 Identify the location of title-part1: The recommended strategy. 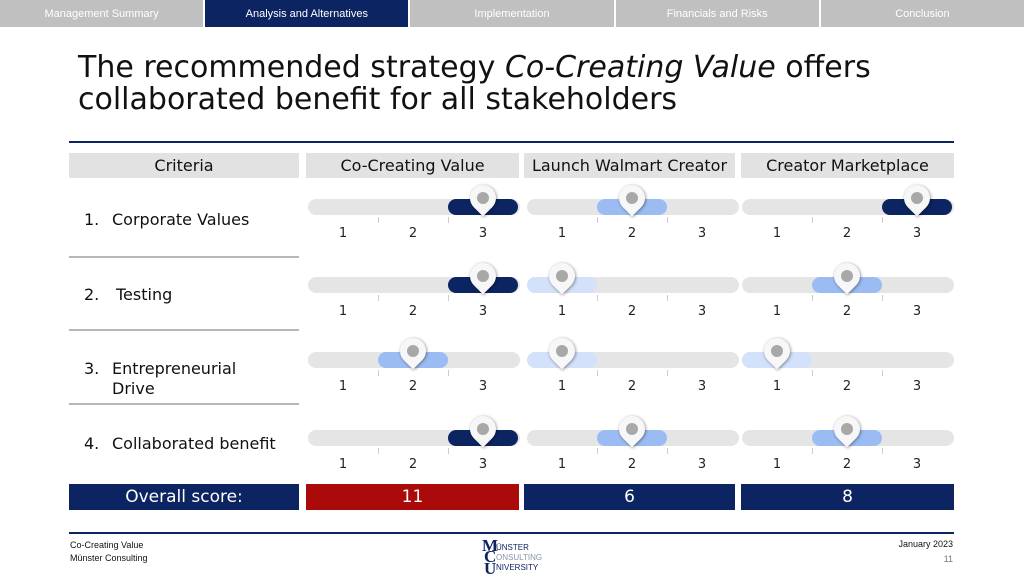
(291, 67).